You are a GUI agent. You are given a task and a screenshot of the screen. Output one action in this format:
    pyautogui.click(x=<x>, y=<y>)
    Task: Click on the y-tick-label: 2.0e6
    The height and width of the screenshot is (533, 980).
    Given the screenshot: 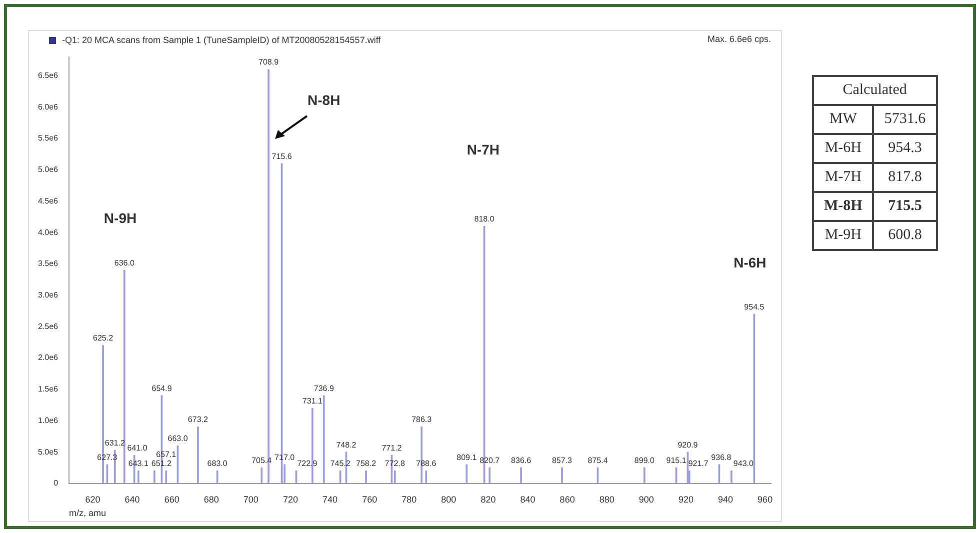 What is the action you would take?
    pyautogui.click(x=48, y=357)
    